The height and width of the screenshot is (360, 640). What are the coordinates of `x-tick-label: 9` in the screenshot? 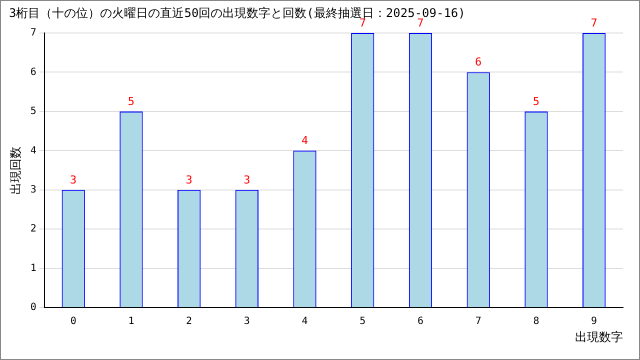 It's located at (594, 322).